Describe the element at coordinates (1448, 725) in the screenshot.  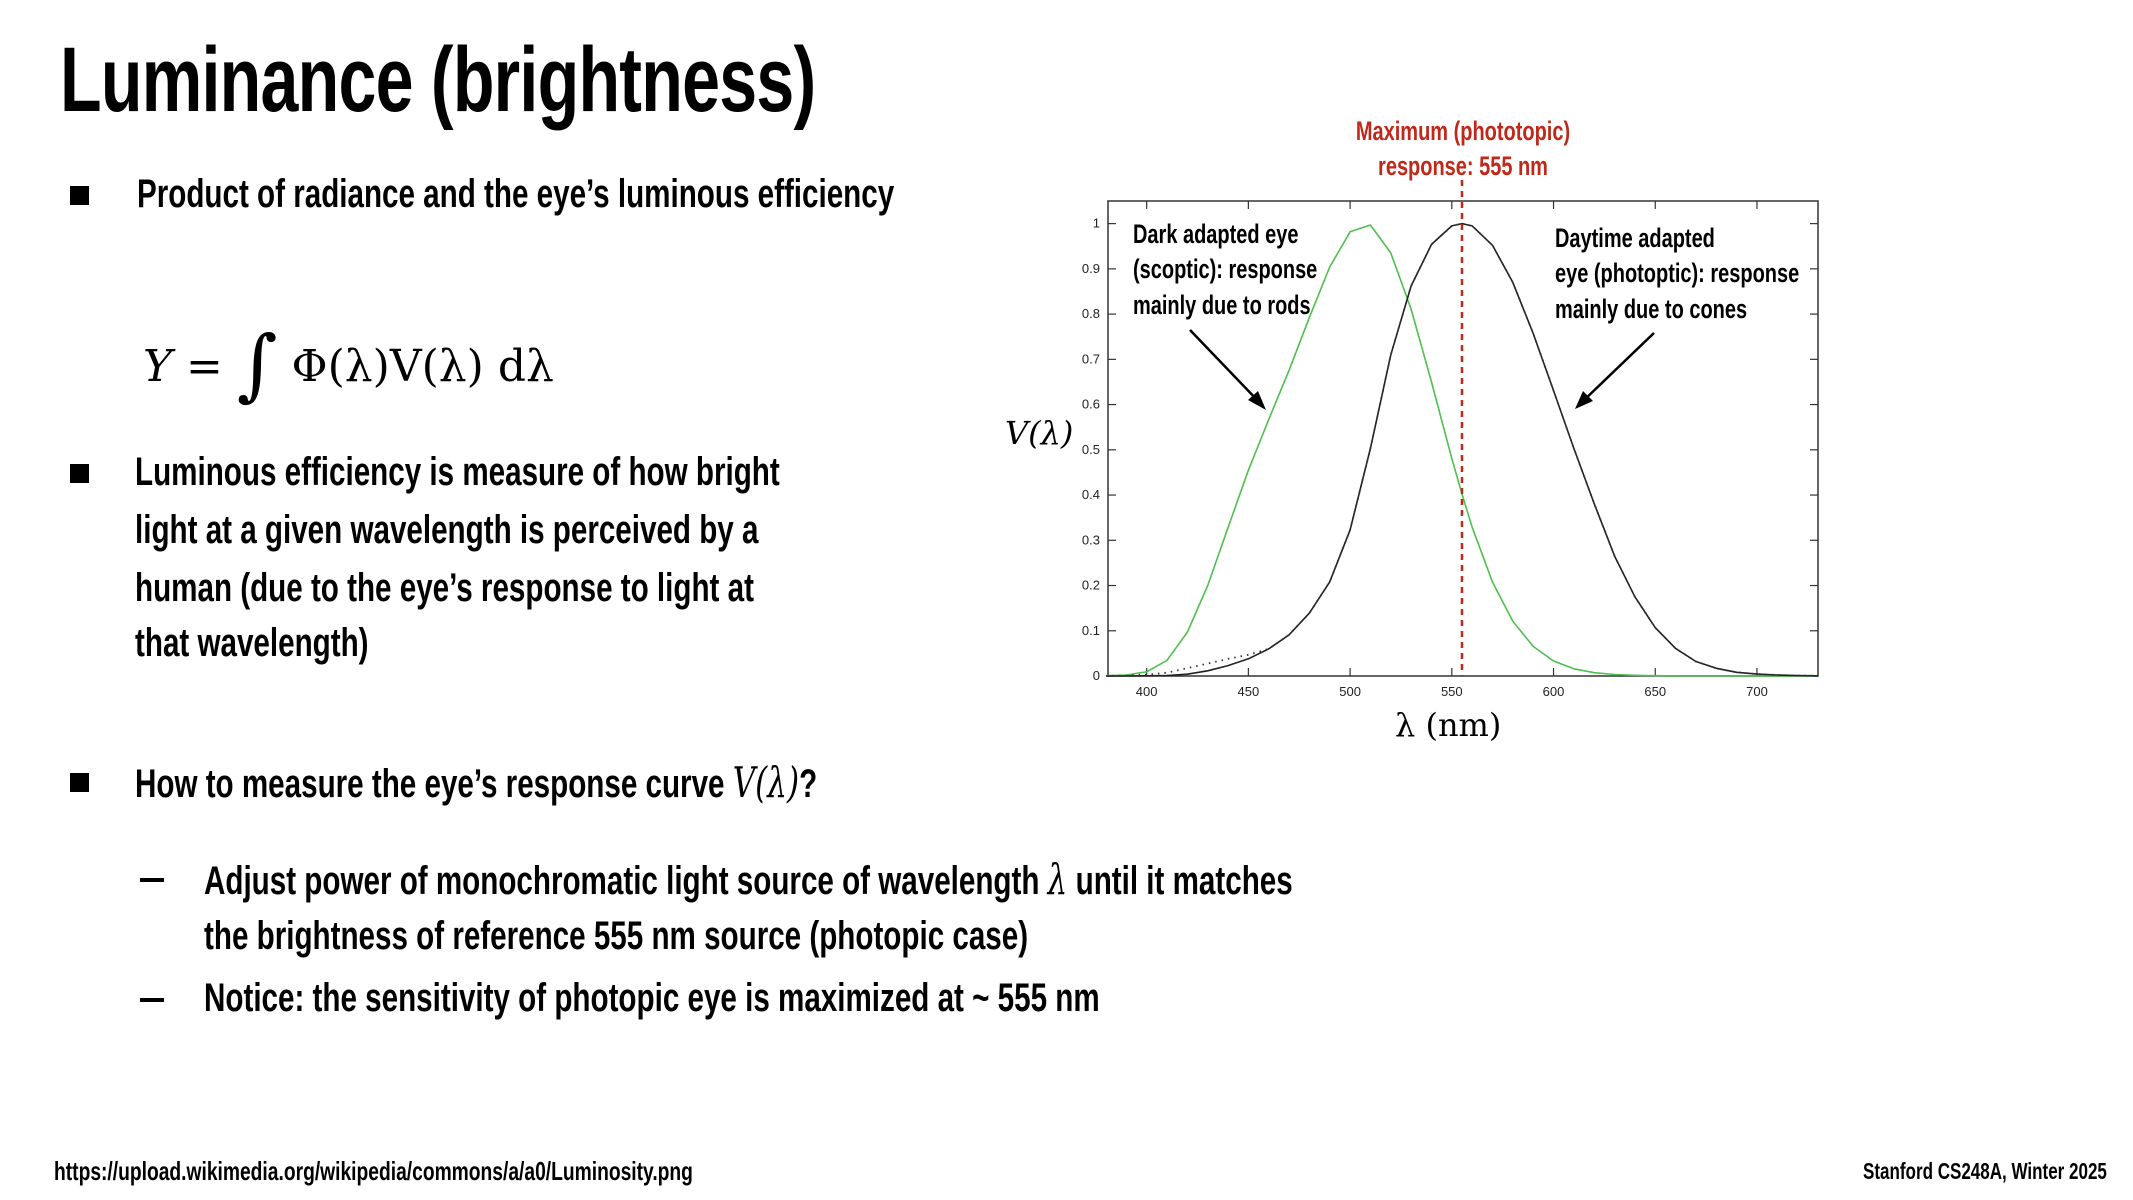
I see `x-axis-label: λ (nm)` at that location.